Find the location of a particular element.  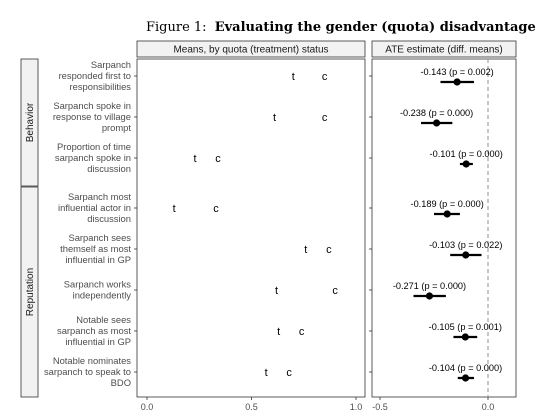

group-strip-reputation is located at coordinates (29, 292).